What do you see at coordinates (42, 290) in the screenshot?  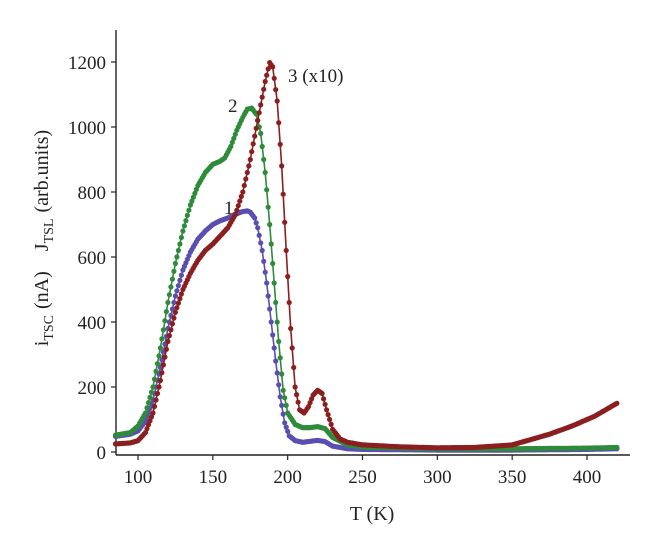 I see `y-axis-title-i-unit: (nA)` at bounding box center [42, 290].